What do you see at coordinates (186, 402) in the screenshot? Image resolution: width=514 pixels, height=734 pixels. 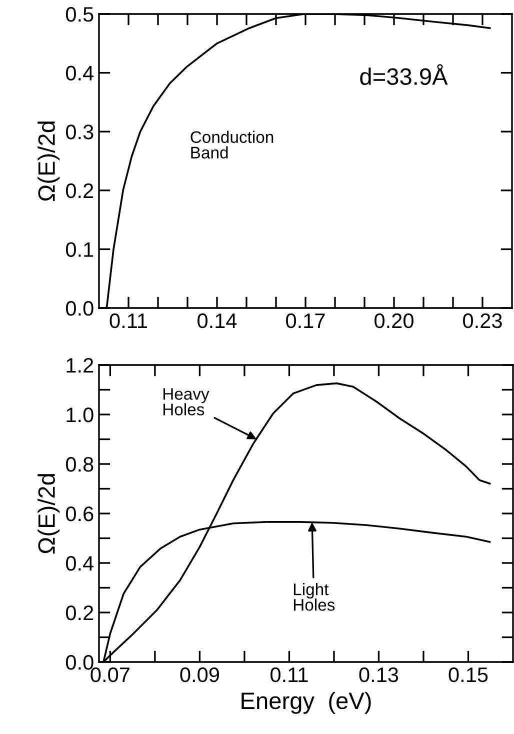 I see `annotation: Heavy Holes` at bounding box center [186, 402].